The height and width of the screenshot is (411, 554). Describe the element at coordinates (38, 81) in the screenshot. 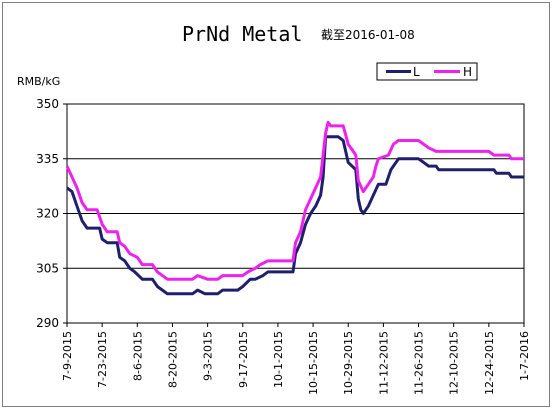

I see `y-axis-unit-label: RMB/kG` at that location.